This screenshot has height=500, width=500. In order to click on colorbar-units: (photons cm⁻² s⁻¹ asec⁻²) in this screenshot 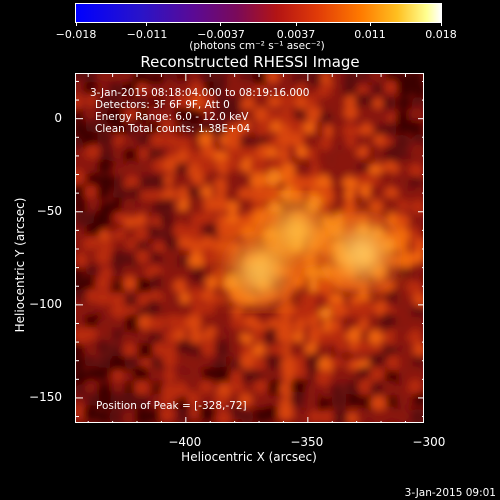, I will do `click(257, 46)`.